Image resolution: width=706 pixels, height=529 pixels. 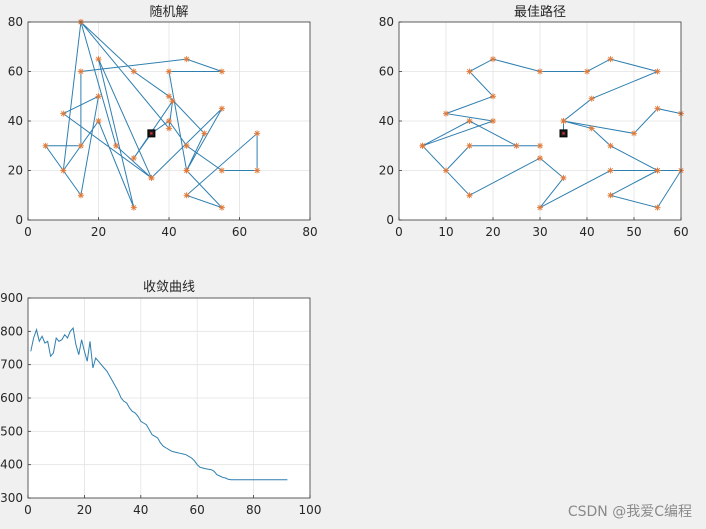 I want to click on random-x-tick-label: 40, so click(x=168, y=232).